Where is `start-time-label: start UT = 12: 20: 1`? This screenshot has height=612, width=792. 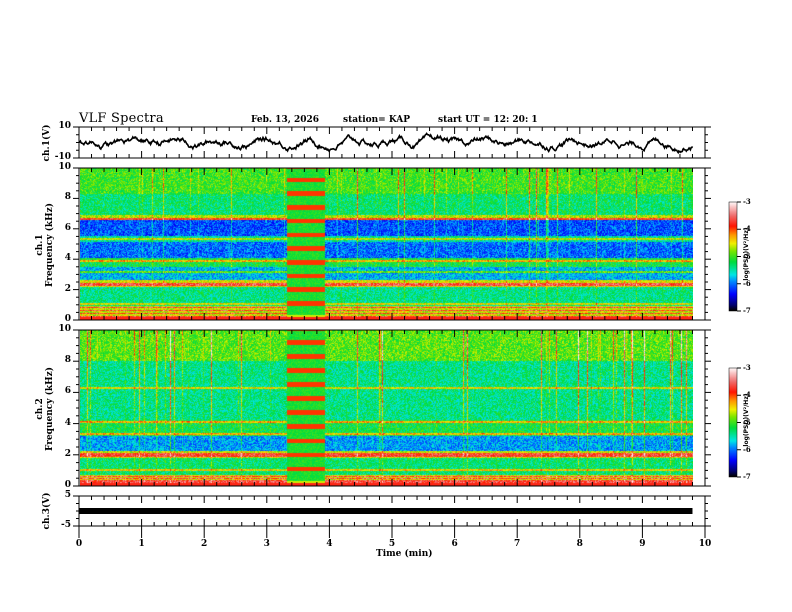
start-time-label: start UT = 12: 20: 1 is located at coordinates (488, 120).